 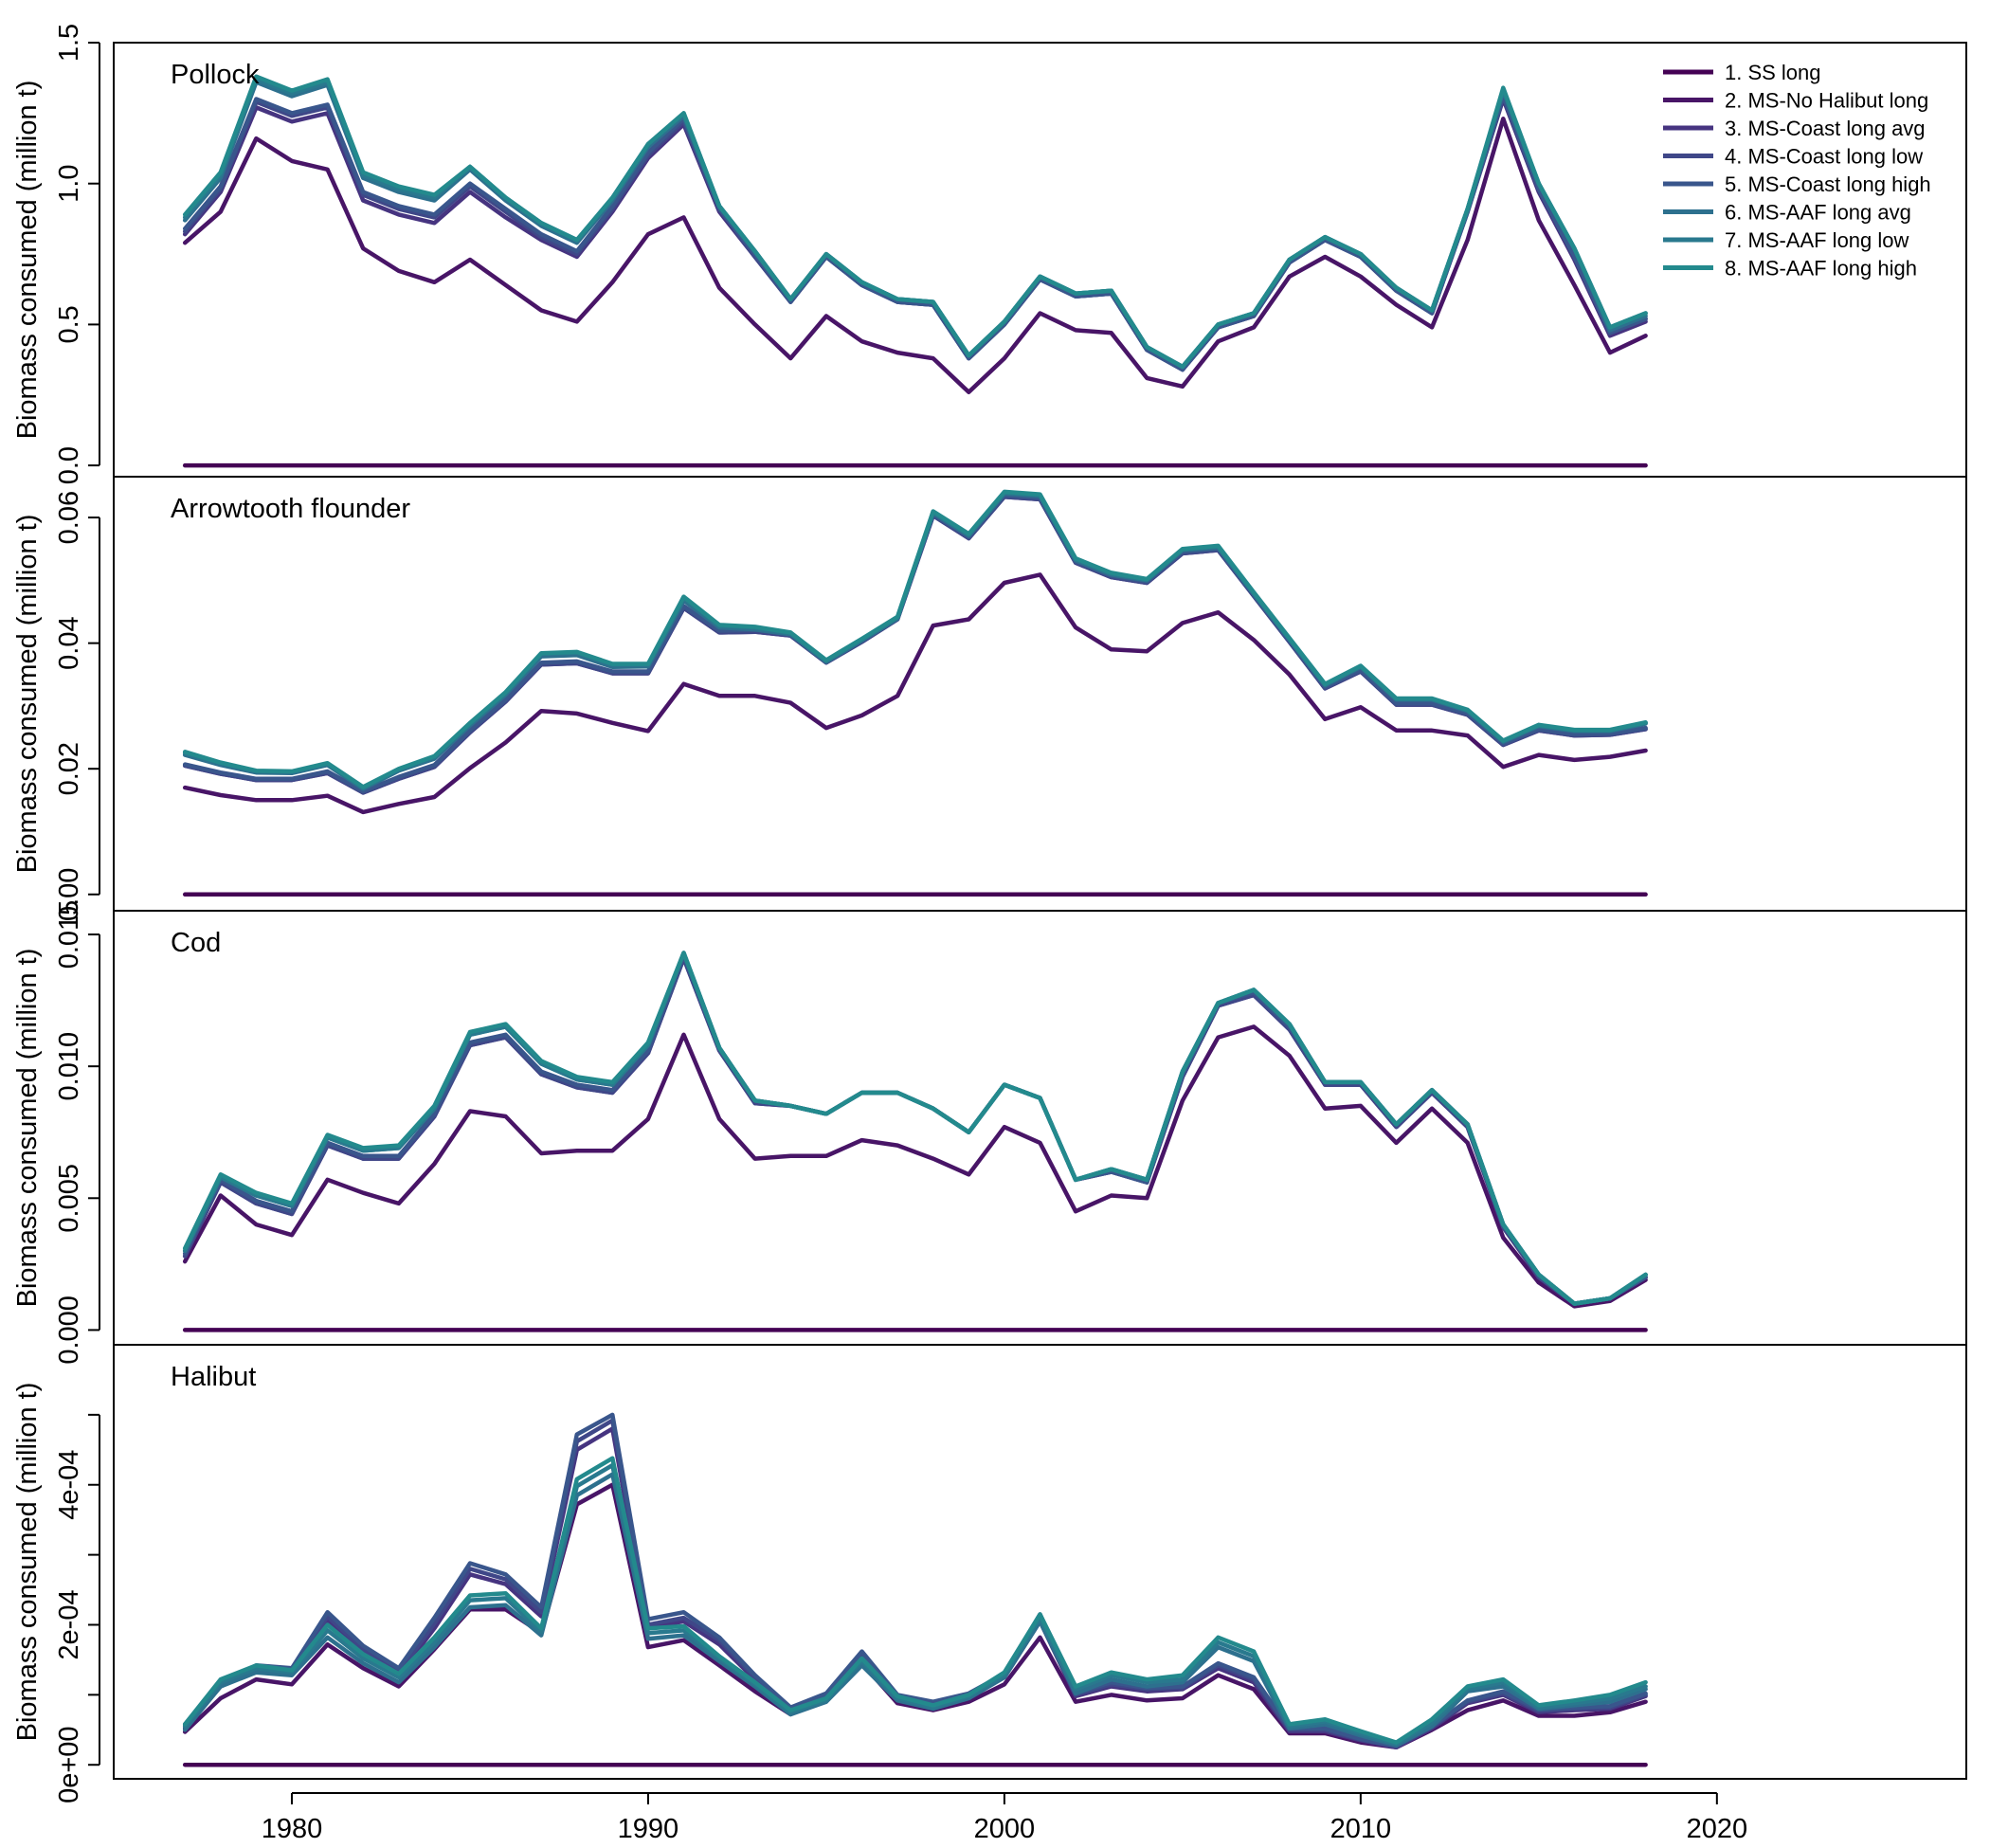 What do you see at coordinates (290, 509) in the screenshot?
I see `panel-title: Arrowtooth flounder` at bounding box center [290, 509].